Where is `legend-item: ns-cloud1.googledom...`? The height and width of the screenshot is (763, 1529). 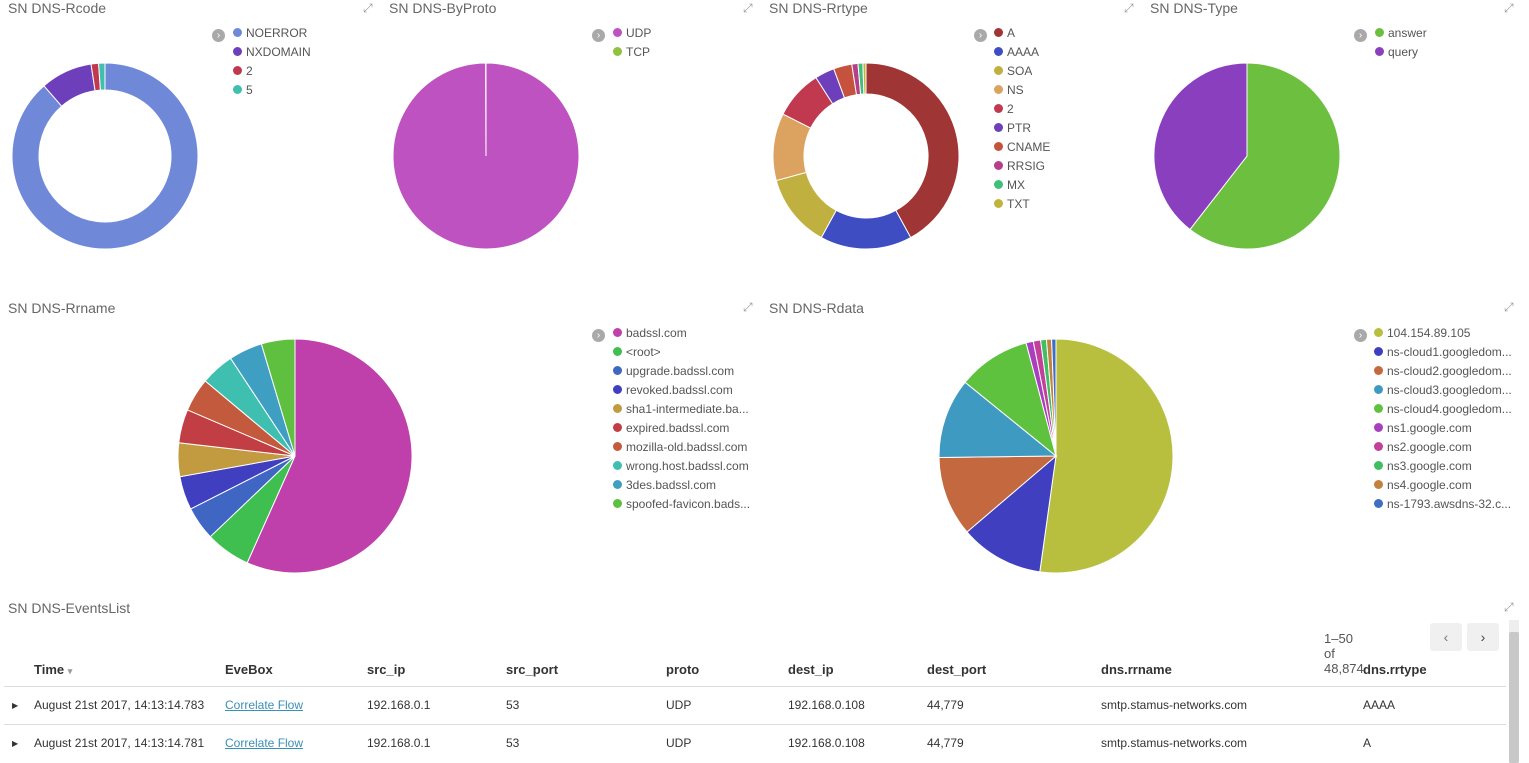 legend-item: ns-cloud1.googledom... is located at coordinates (1446, 351).